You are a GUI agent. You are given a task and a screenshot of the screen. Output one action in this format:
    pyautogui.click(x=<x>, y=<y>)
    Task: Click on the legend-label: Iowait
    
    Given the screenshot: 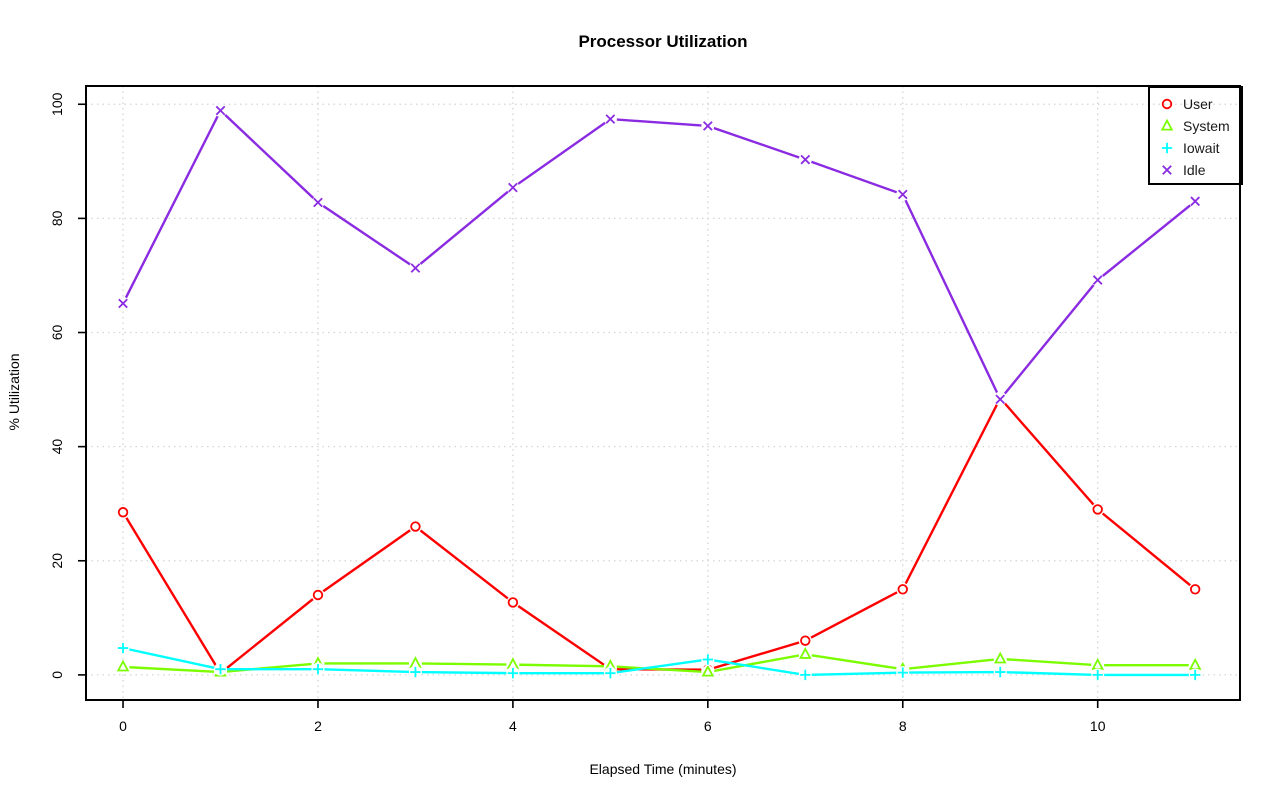 What is the action you would take?
    pyautogui.click(x=1201, y=148)
    